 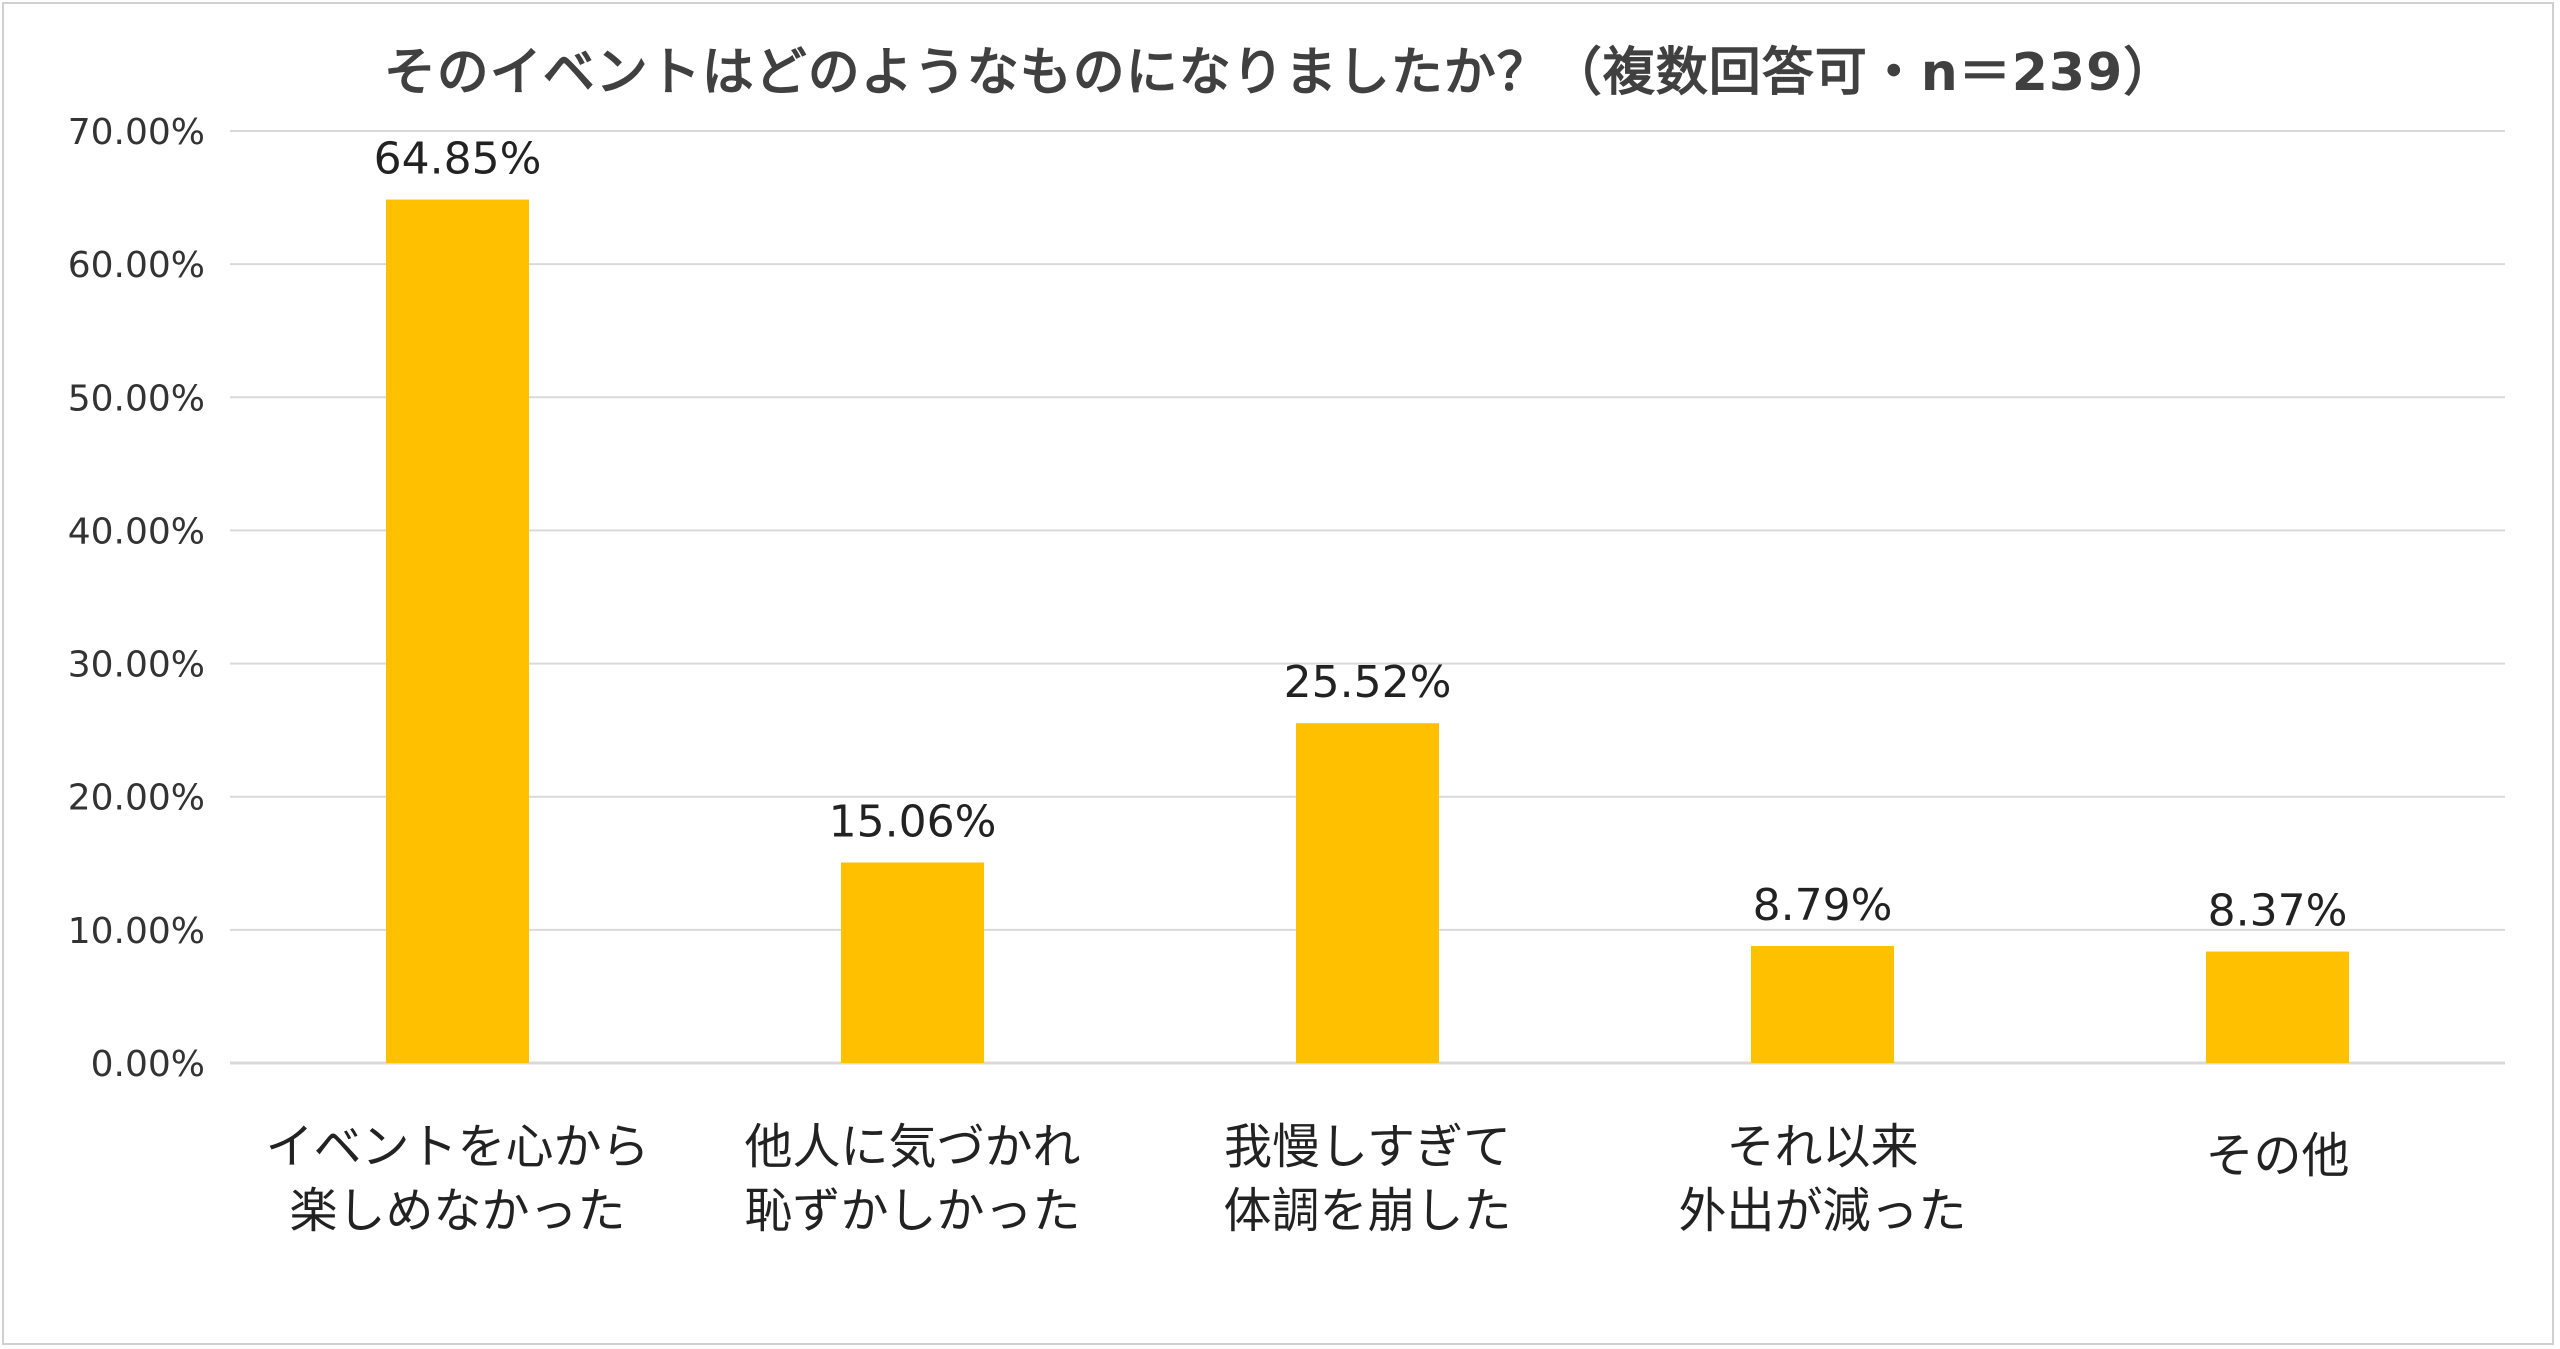 I want to click on y-tick-label: 50.00%, so click(x=136, y=398).